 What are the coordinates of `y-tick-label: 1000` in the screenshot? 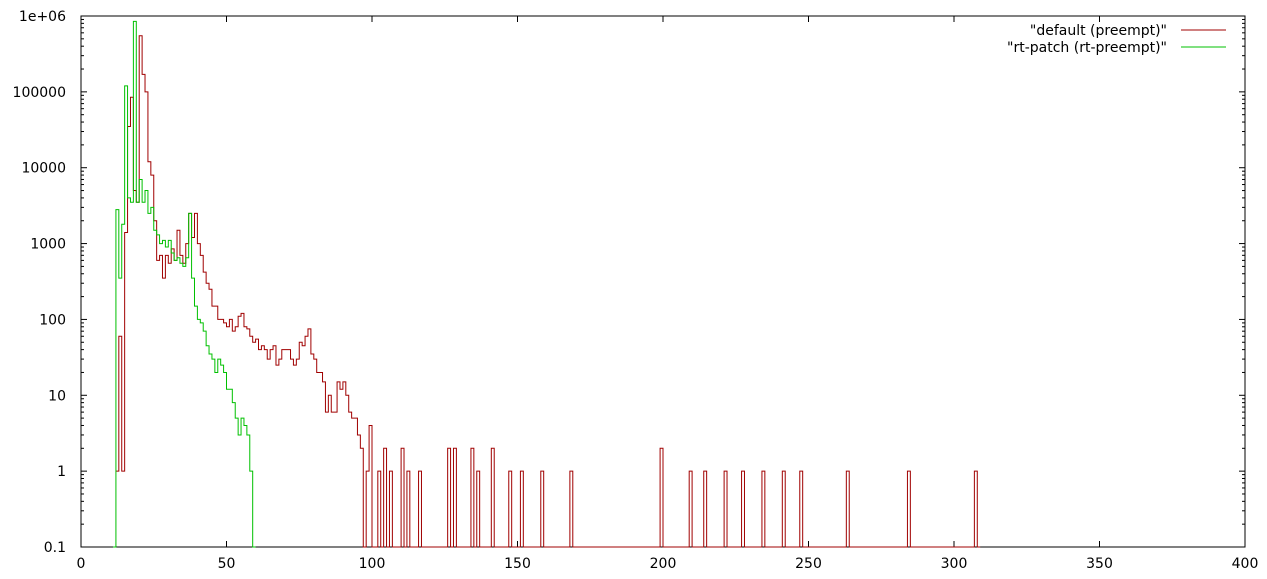 It's located at (48, 245).